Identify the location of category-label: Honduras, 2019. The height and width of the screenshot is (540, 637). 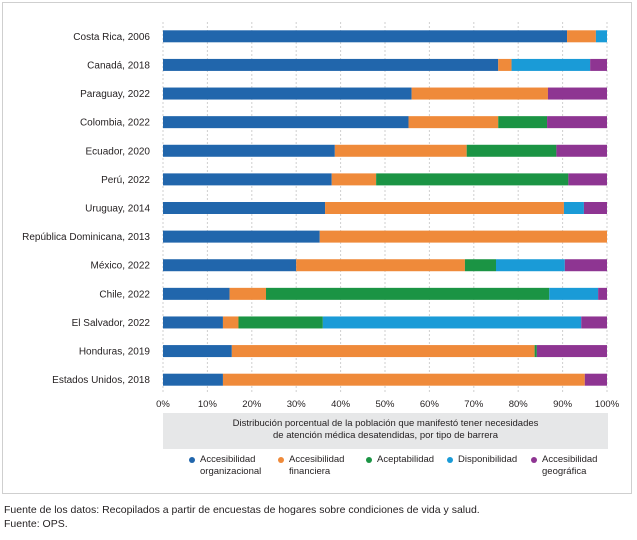
(115, 352).